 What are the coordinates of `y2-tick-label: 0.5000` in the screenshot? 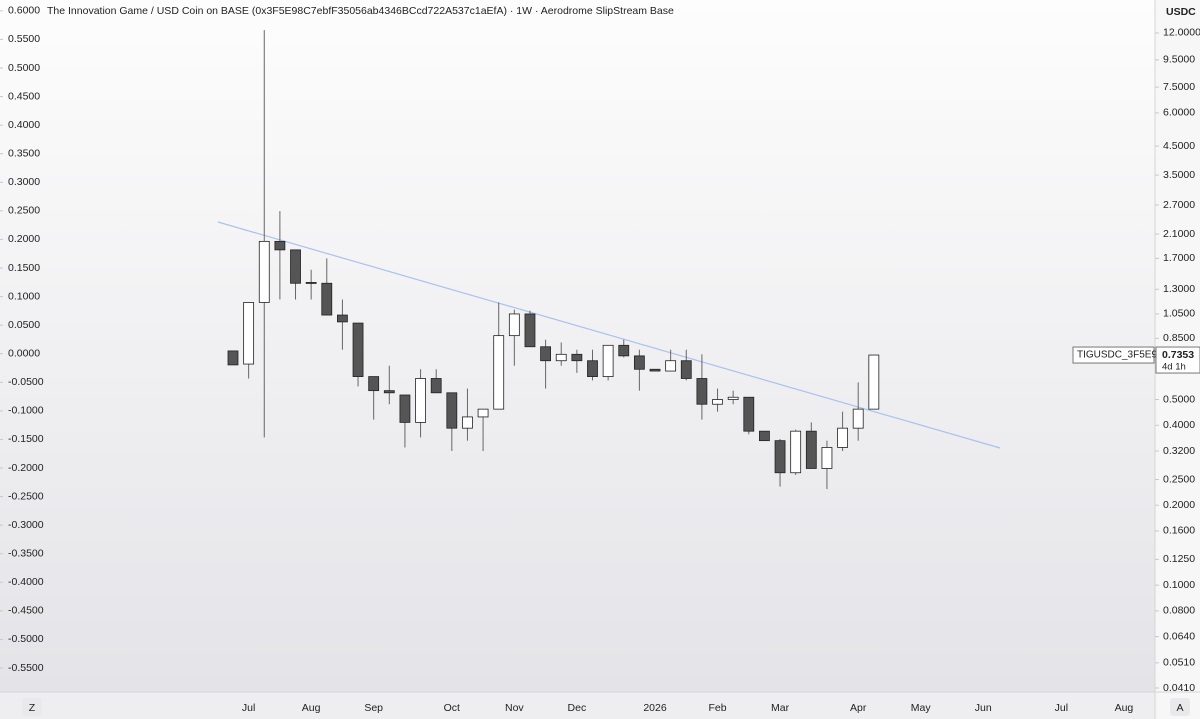 It's located at (1179, 399).